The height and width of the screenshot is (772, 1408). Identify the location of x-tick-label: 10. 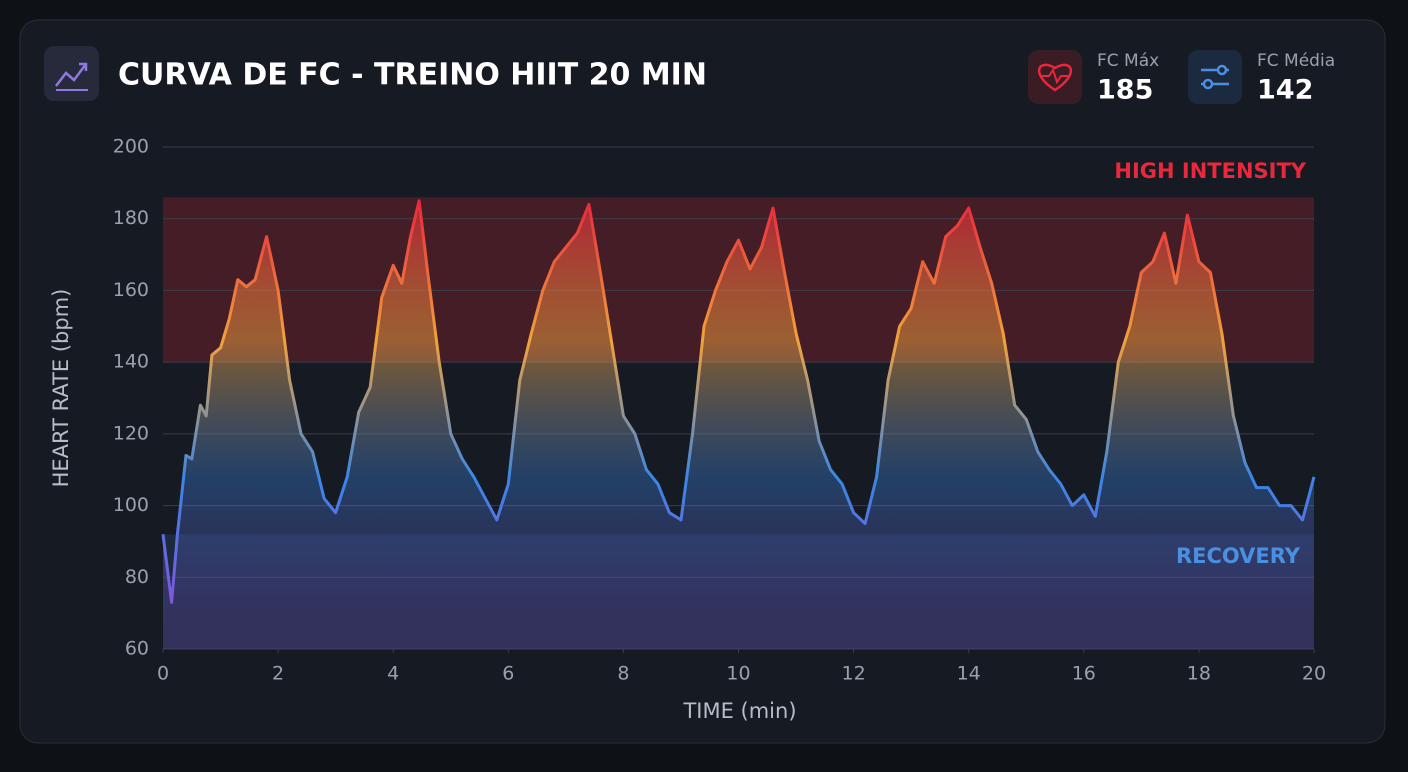
(738, 674).